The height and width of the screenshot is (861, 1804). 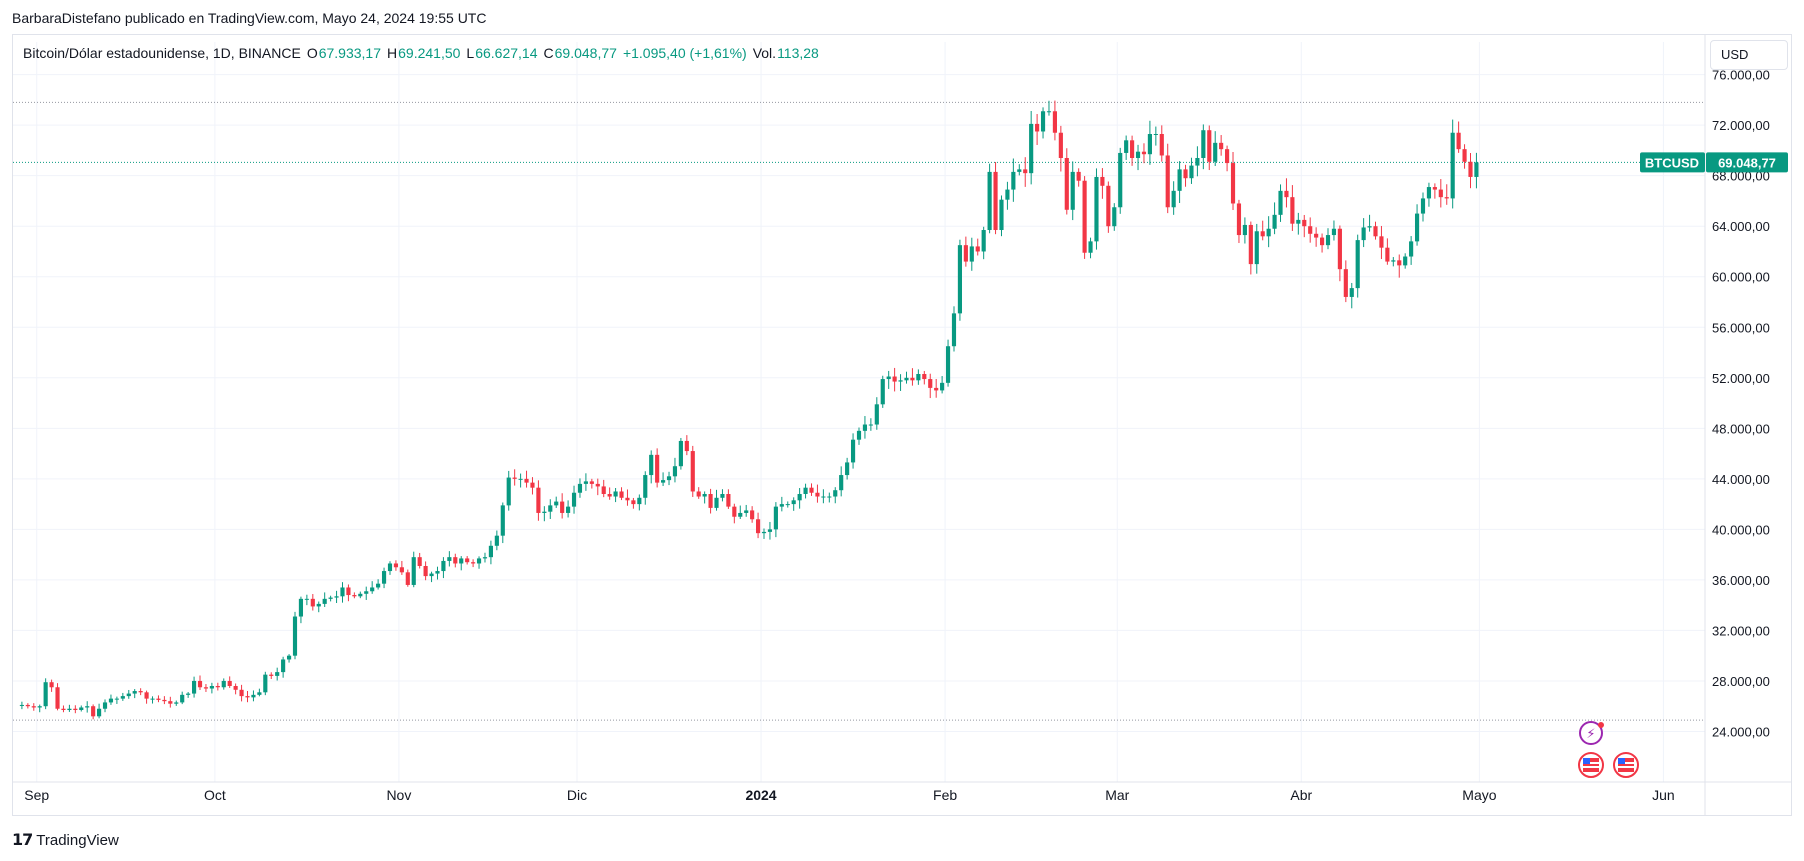 What do you see at coordinates (1741, 277) in the screenshot?
I see `y-tick-label: 60.000,00` at bounding box center [1741, 277].